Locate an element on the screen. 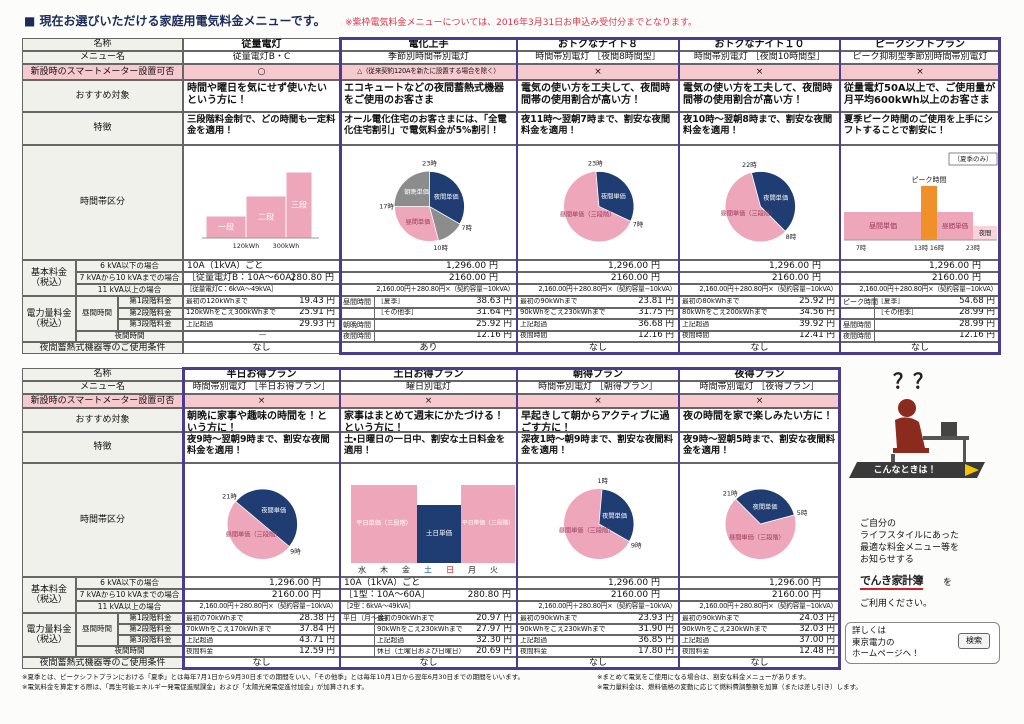 The height and width of the screenshot is (724, 1024). row-sublabel: 第1段階料金 is located at coordinates (150, 618).